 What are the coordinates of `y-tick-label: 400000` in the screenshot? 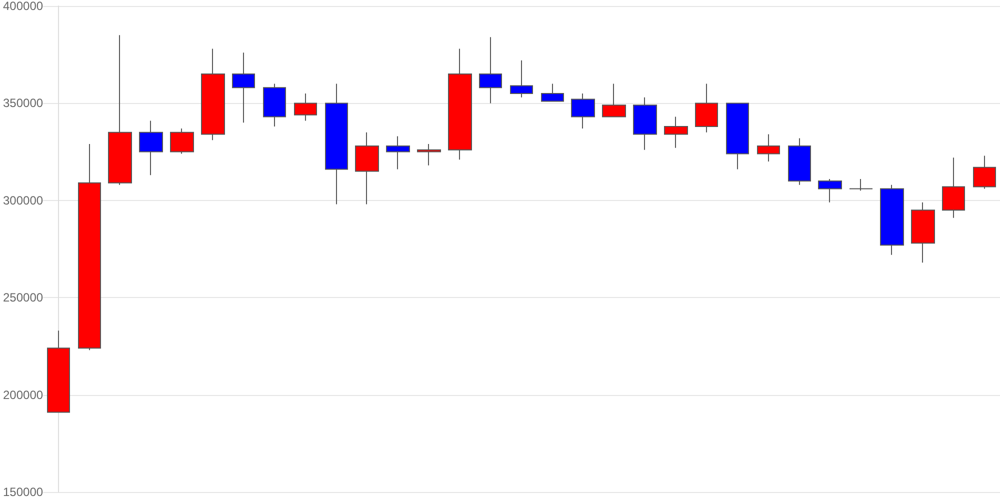 It's located at (23, 6).